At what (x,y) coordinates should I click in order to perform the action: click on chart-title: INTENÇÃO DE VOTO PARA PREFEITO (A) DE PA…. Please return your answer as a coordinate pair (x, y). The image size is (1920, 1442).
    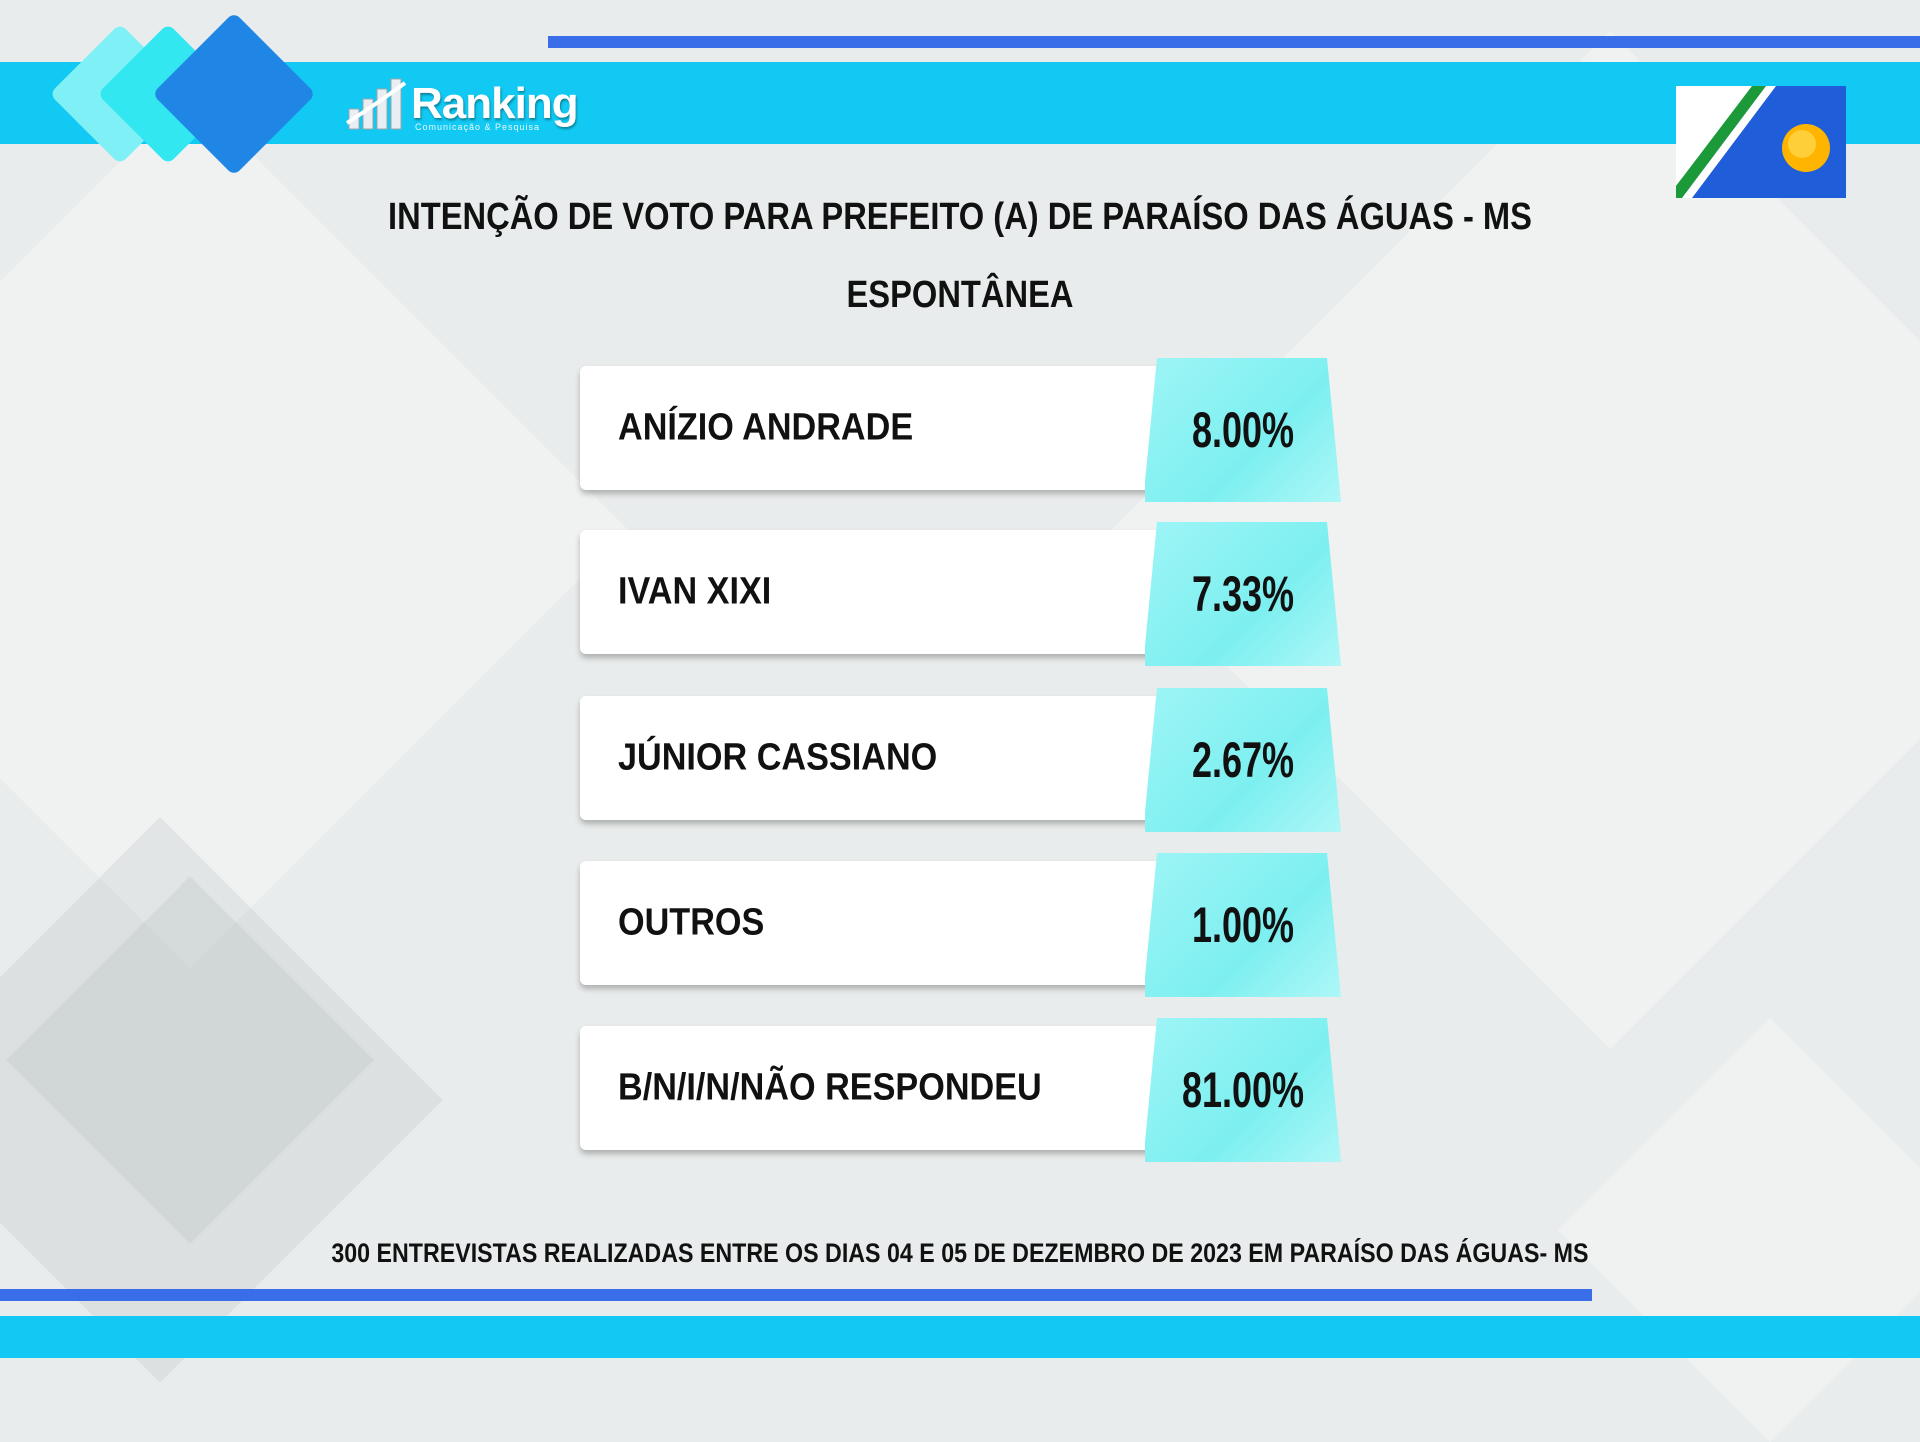
    Looking at the image, I should click on (960, 217).